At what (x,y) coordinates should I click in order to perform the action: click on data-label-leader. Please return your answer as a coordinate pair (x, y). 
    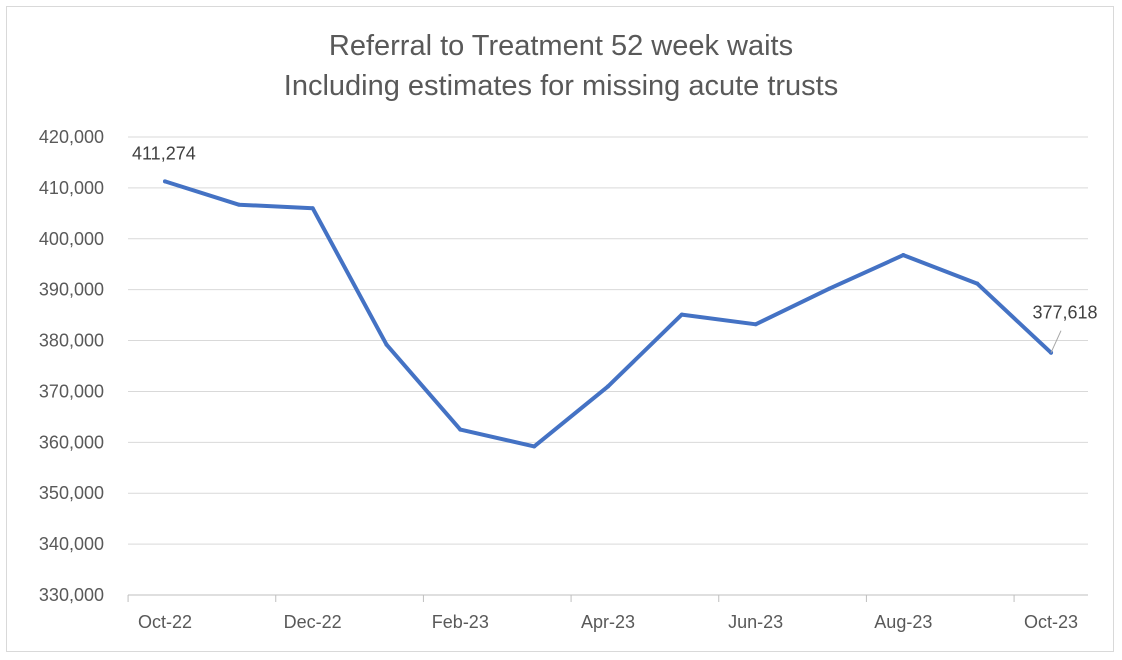
    Looking at the image, I should click on (1056, 341).